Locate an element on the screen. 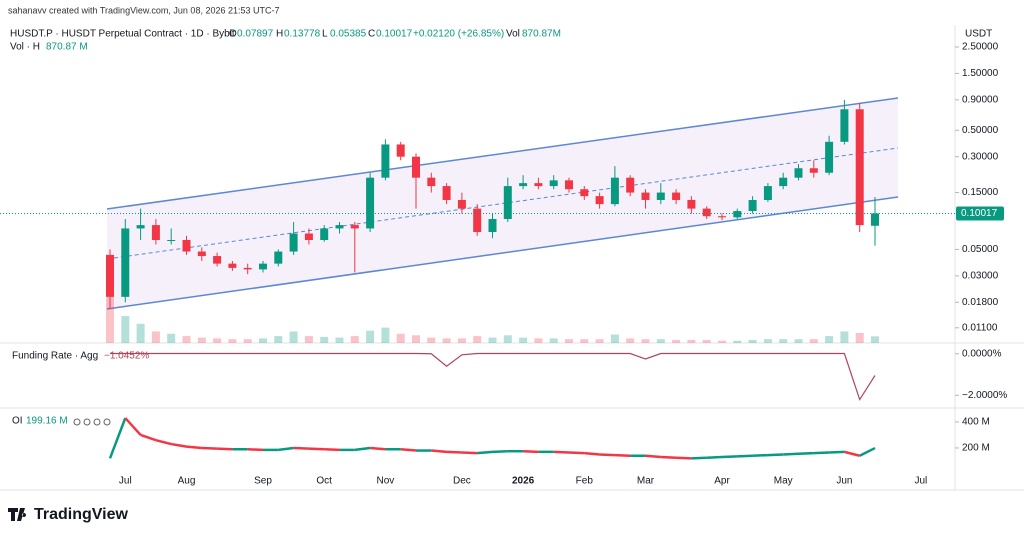 The width and height of the screenshot is (1024, 542). last-price-label: 0.10017 is located at coordinates (979, 213).